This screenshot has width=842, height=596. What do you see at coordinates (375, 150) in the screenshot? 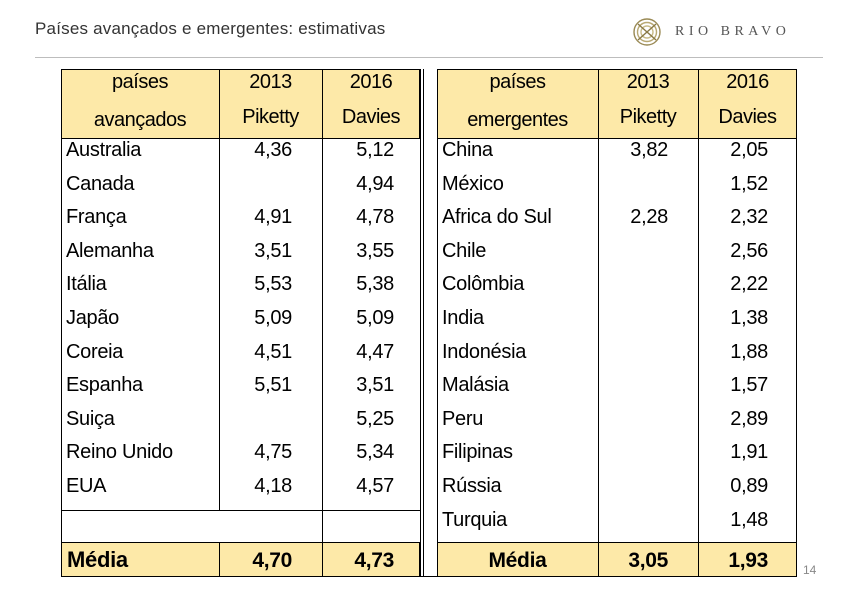
I see `advanced-davies-value: 5,12` at bounding box center [375, 150].